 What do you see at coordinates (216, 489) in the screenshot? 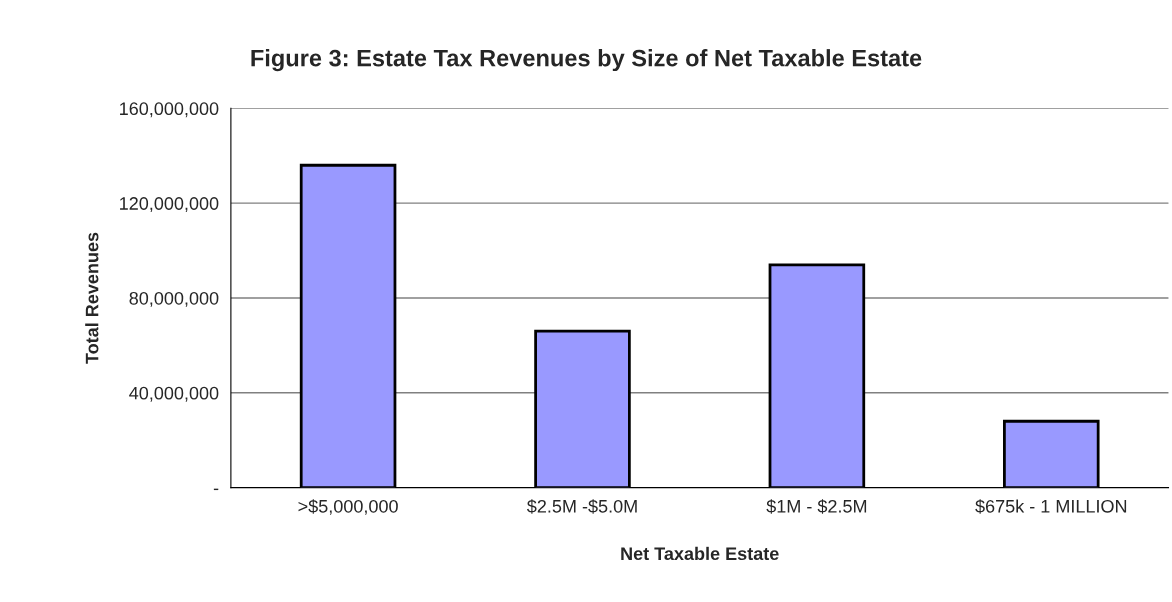
I see `y-tick-label: -` at bounding box center [216, 489].